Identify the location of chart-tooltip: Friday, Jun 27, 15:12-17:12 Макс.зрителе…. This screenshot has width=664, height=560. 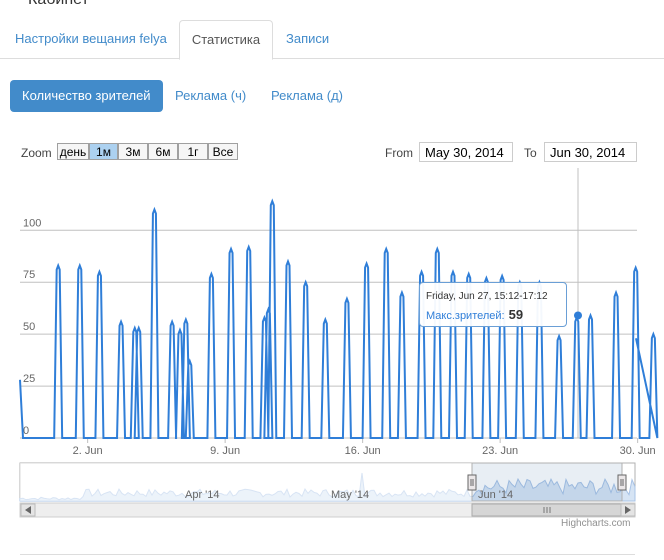
(493, 304).